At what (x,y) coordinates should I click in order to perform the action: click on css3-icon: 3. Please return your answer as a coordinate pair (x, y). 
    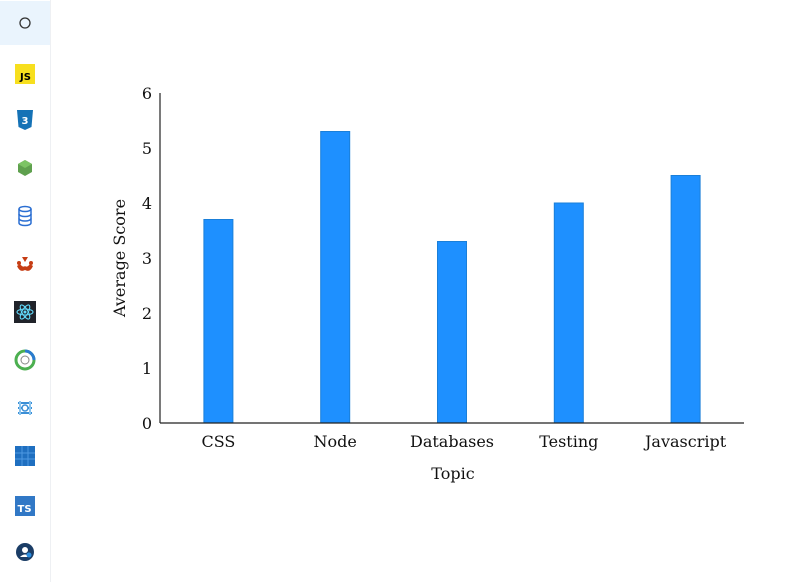
    Looking at the image, I should click on (25, 120).